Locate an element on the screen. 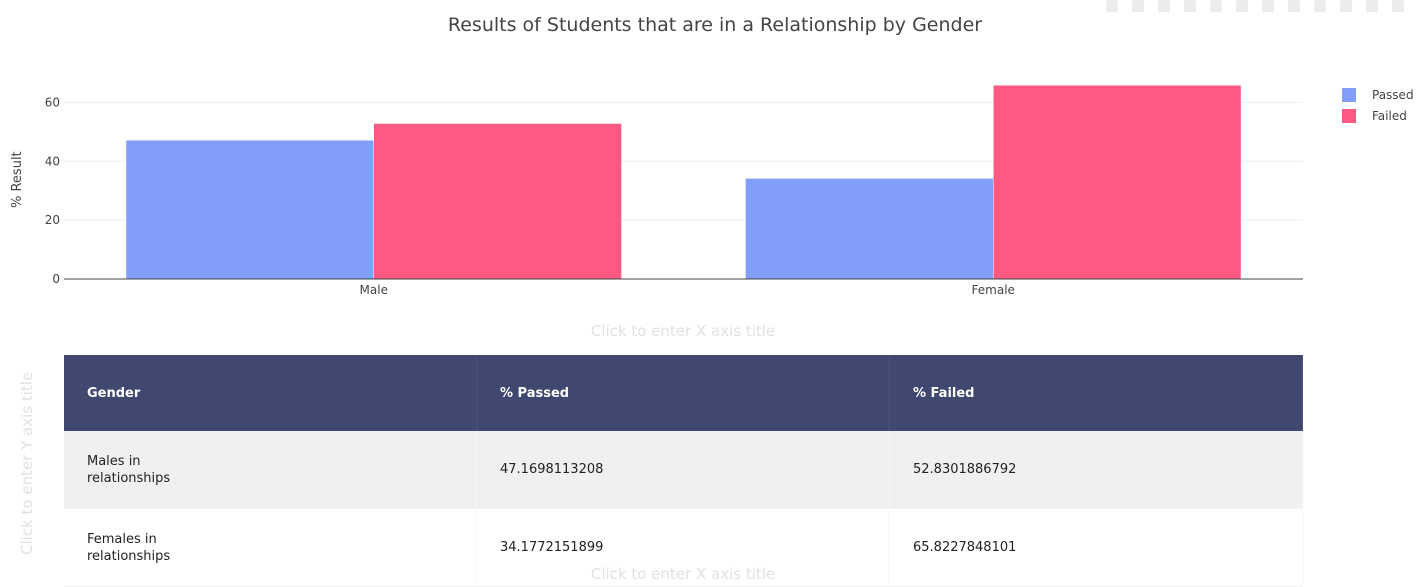 The image size is (1424, 587). legend-item-passed: Passed is located at coordinates (1378, 94).